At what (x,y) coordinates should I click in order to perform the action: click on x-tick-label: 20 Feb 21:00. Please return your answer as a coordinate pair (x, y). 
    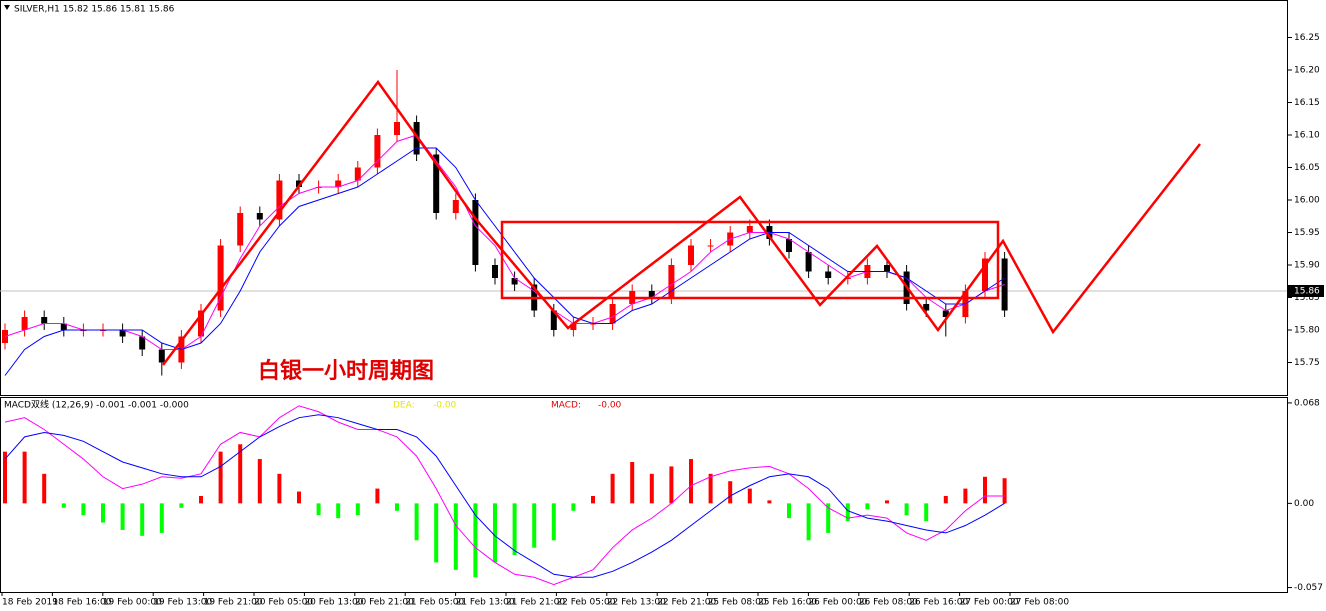
    Looking at the image, I should click on (384, 603).